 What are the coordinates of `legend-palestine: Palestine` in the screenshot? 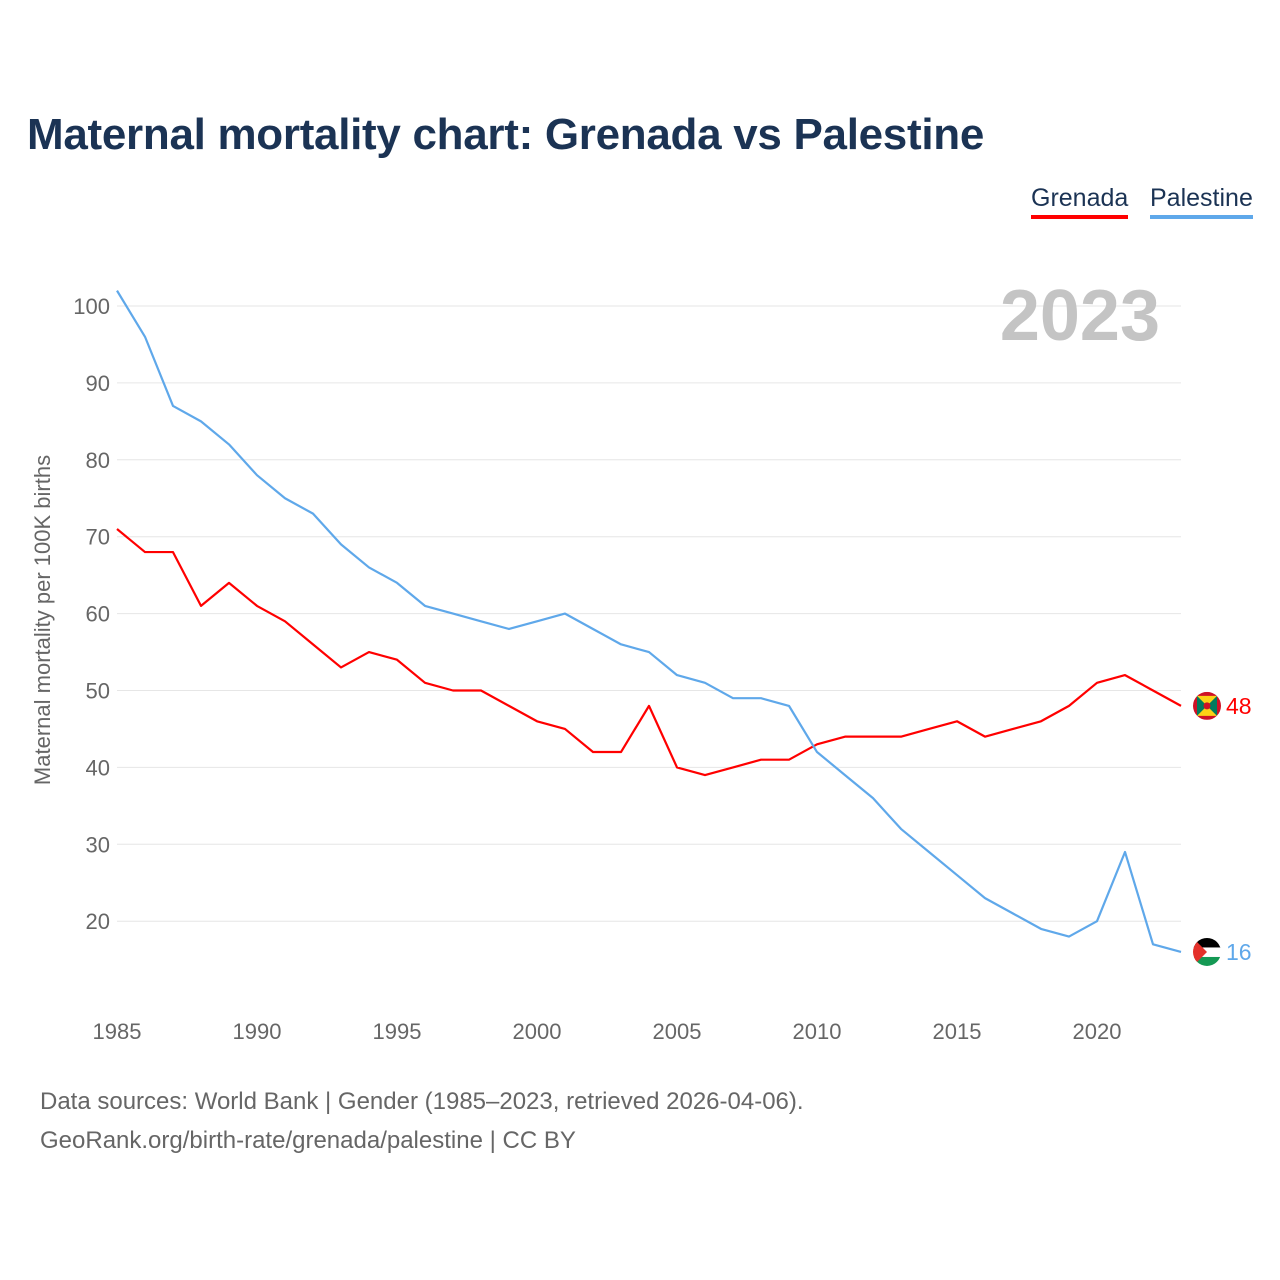 It's located at (1201, 201).